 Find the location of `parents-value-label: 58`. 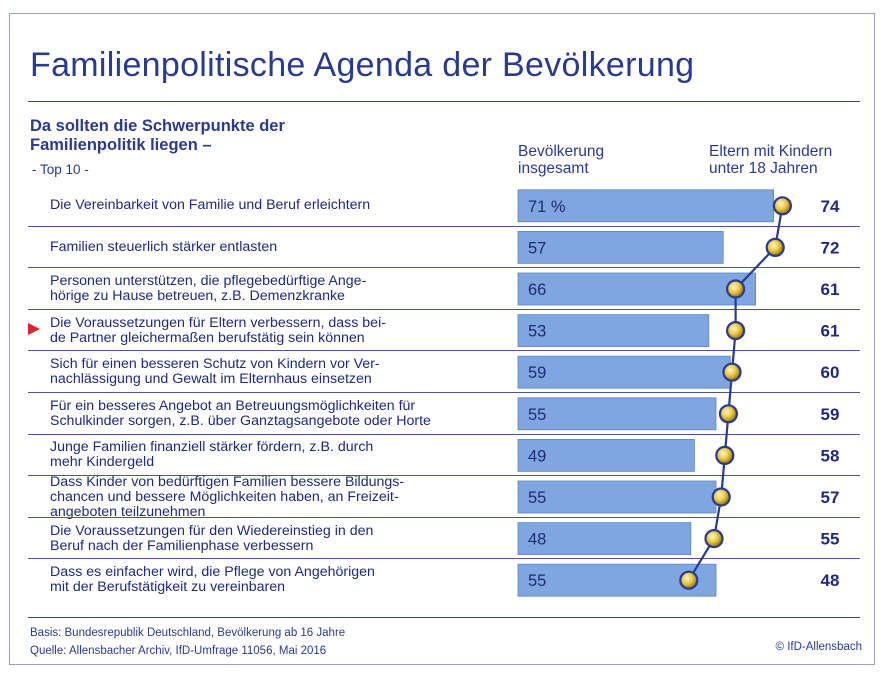

parents-value-label: 58 is located at coordinates (830, 455).